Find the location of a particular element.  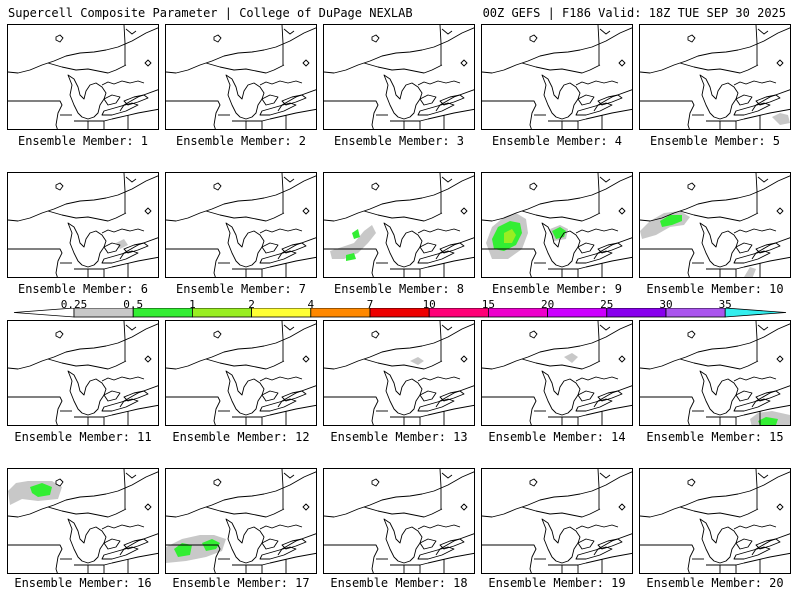

ensemble-member-label: Ensemble Member: 2 is located at coordinates (241, 141).